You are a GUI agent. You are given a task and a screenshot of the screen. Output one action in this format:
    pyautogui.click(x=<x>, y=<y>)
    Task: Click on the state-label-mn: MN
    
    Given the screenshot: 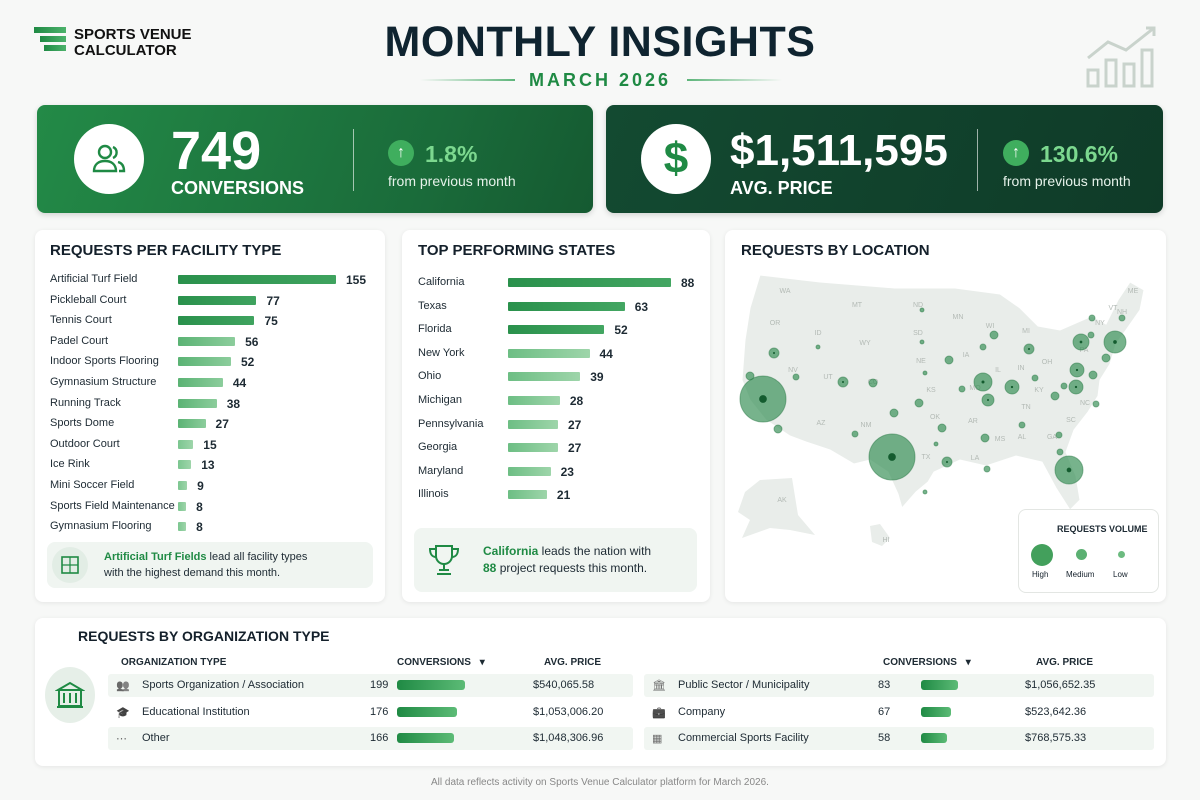 What is the action you would take?
    pyautogui.click(x=958, y=317)
    